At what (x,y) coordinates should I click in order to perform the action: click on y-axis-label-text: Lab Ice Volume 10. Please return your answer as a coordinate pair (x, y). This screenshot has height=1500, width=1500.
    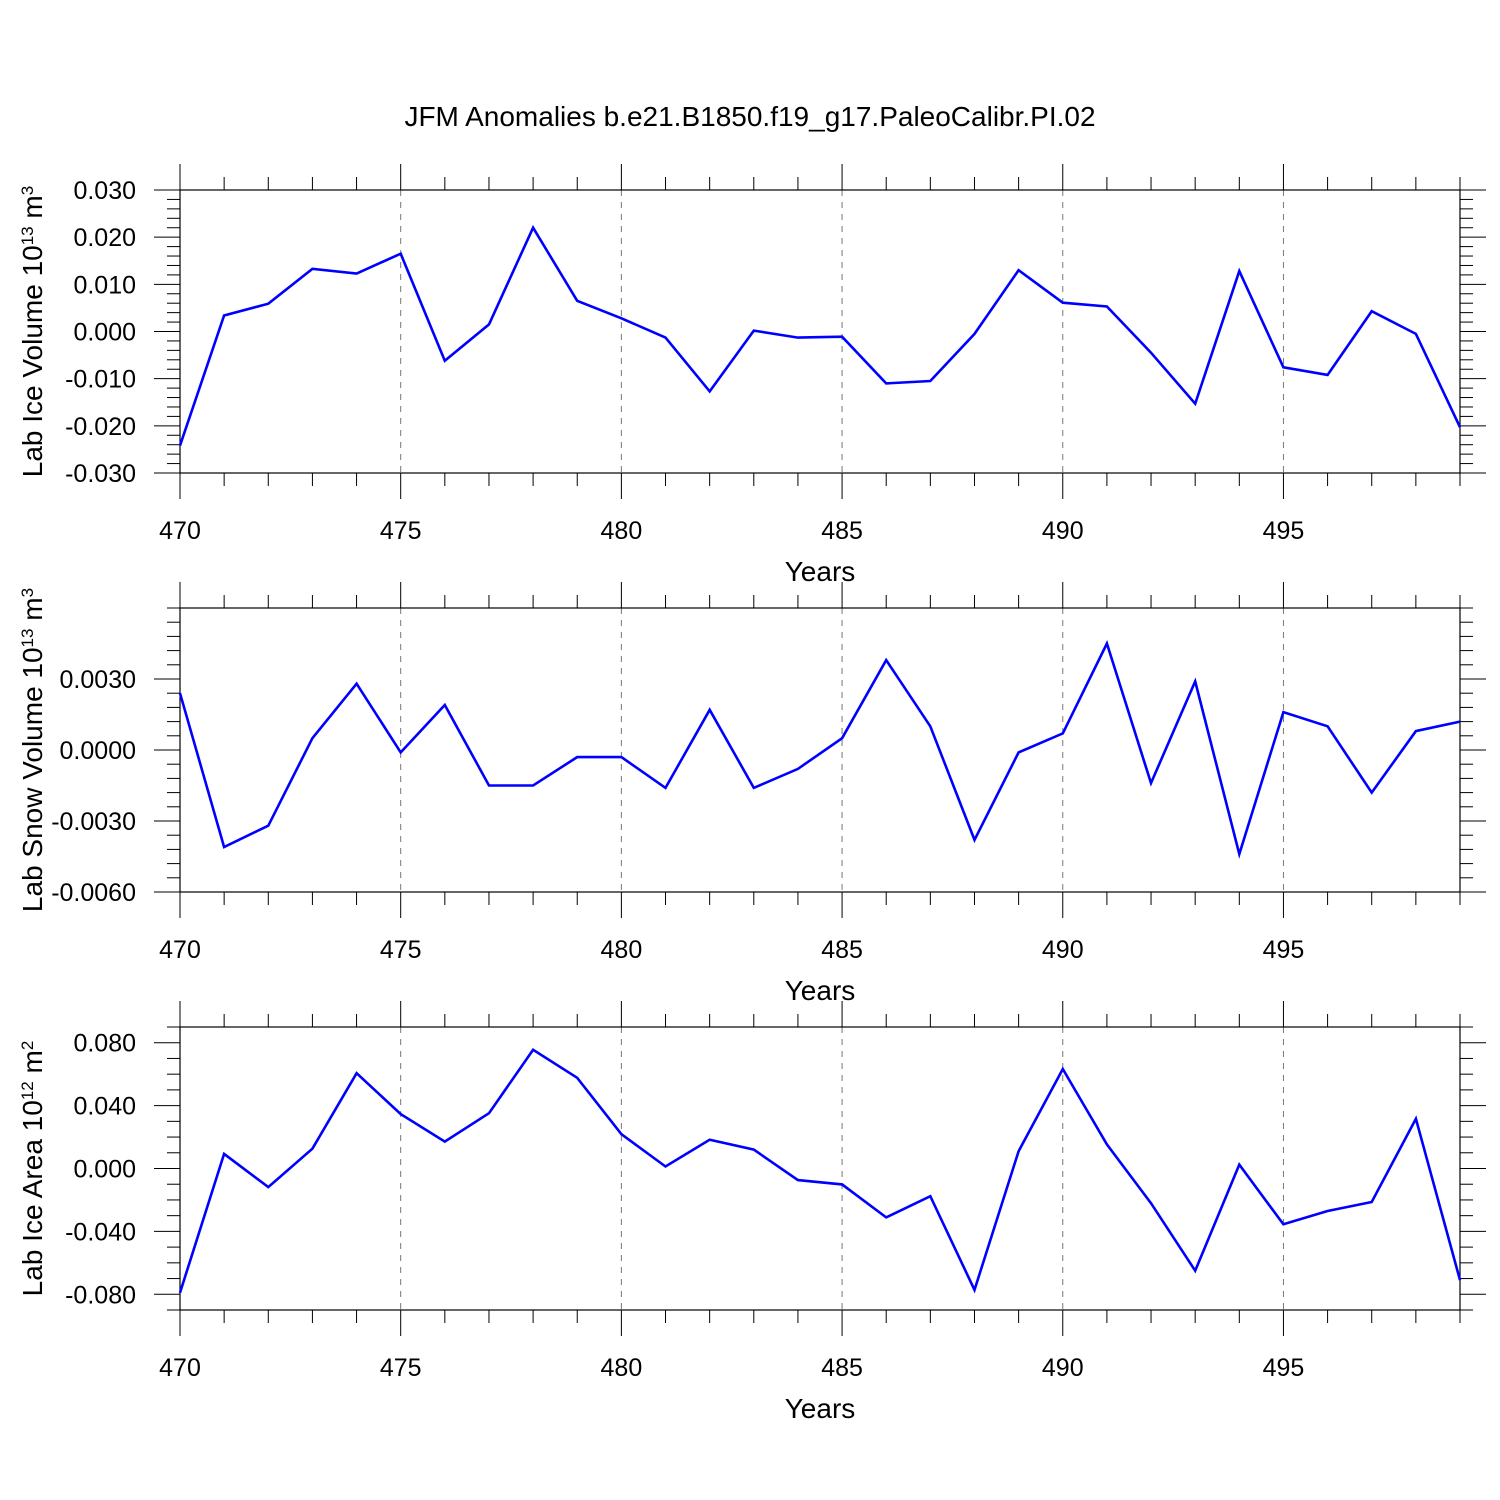
    Looking at the image, I should click on (32, 361).